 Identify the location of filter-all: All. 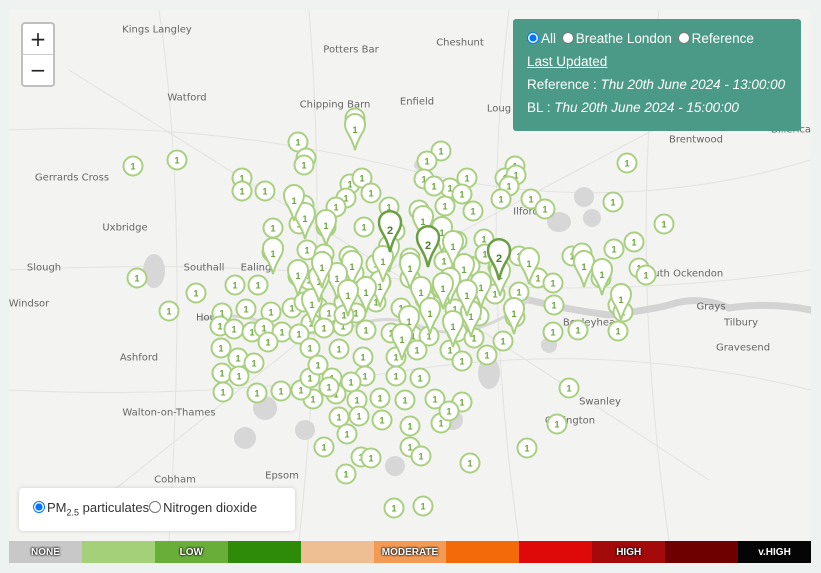
(541, 38).